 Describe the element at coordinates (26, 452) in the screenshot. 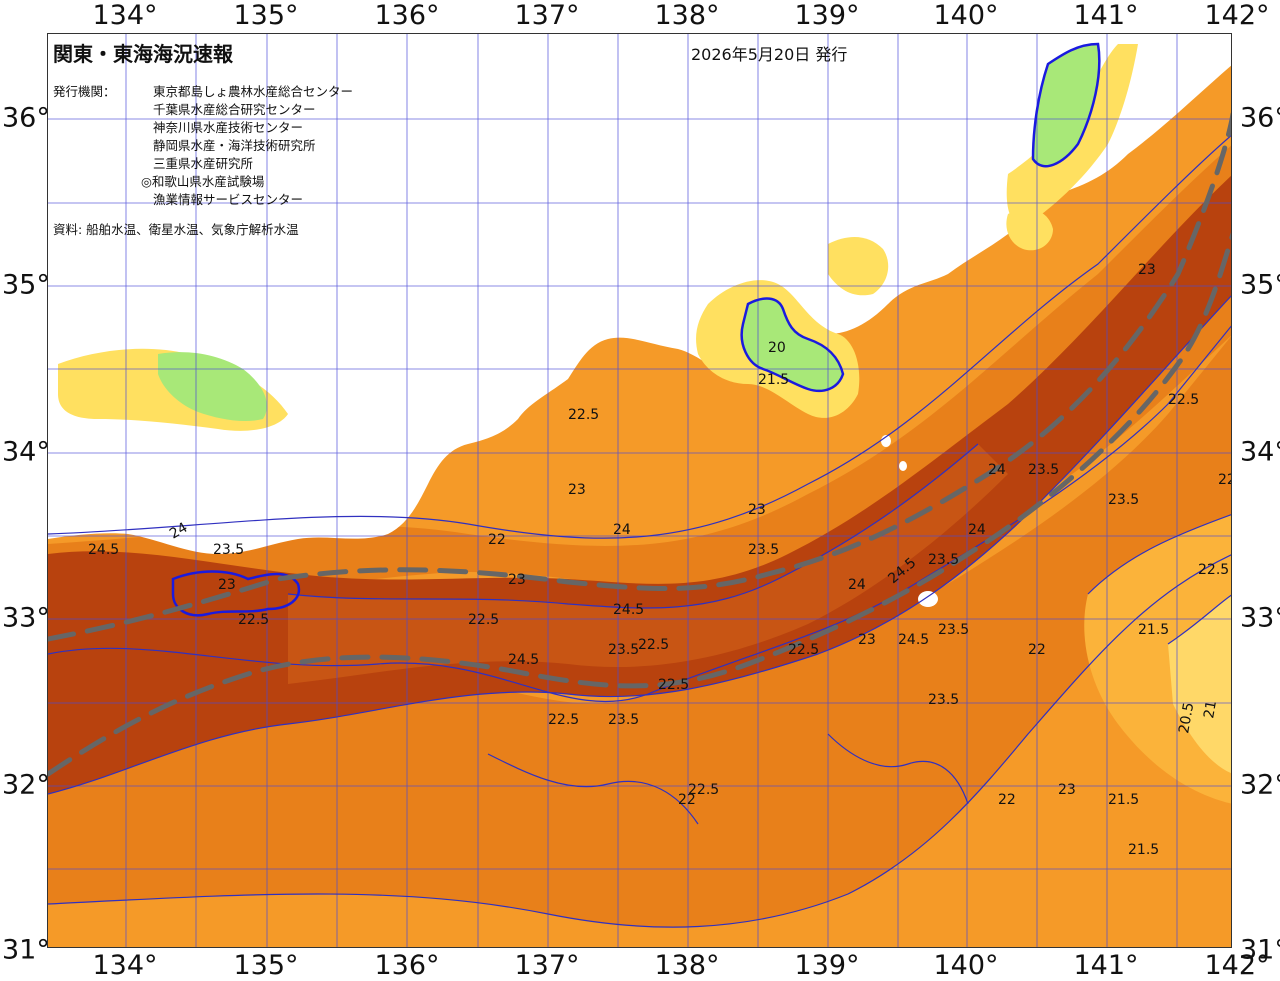

I see `lat-label-34: 34°` at that location.